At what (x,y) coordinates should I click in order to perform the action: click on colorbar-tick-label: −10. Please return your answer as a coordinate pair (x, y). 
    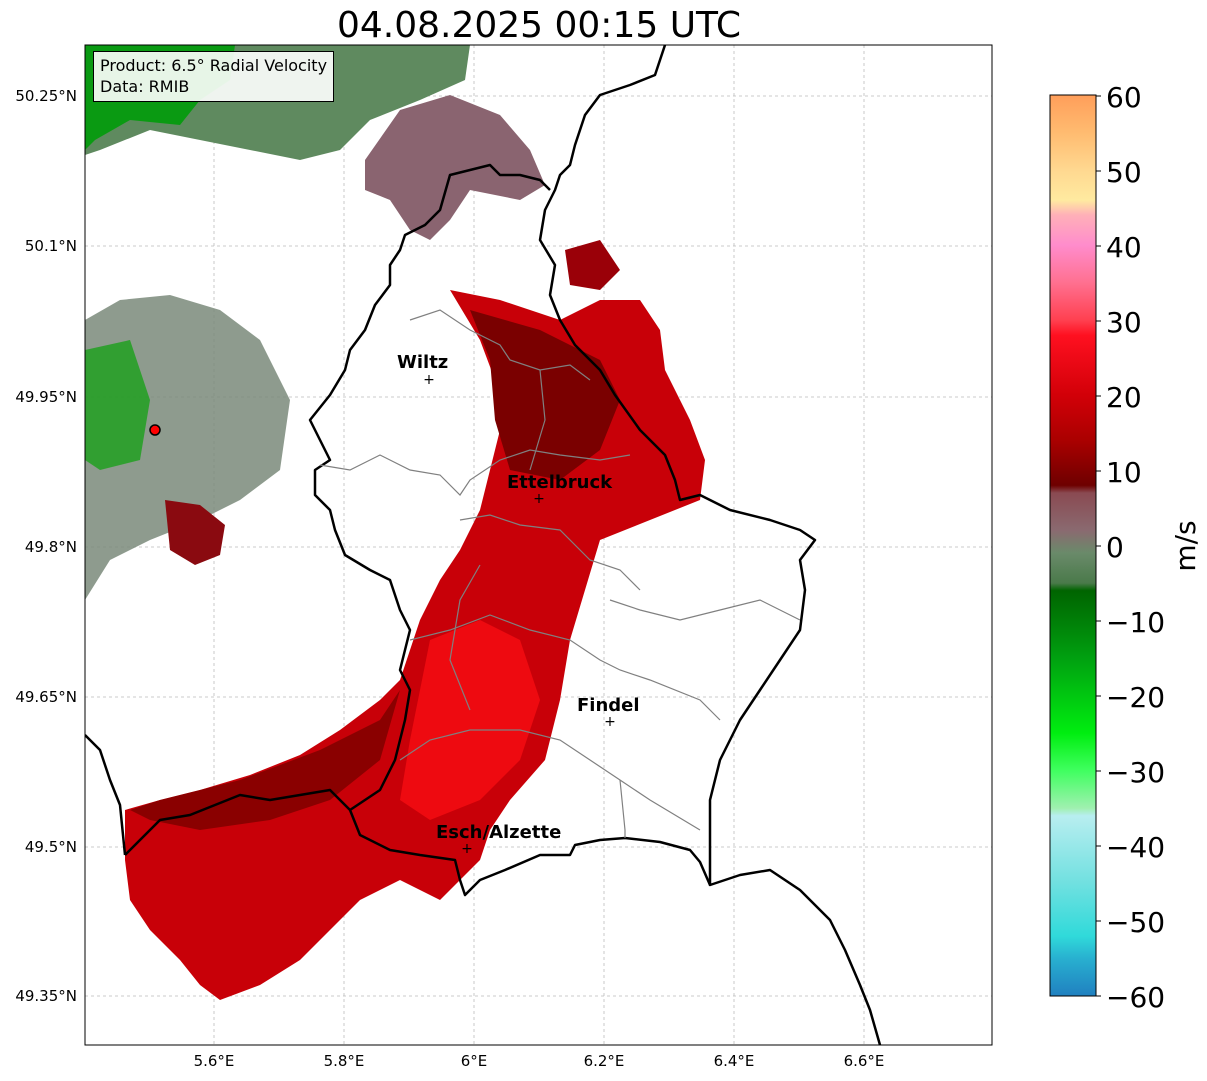
    Looking at the image, I should click on (1135, 622).